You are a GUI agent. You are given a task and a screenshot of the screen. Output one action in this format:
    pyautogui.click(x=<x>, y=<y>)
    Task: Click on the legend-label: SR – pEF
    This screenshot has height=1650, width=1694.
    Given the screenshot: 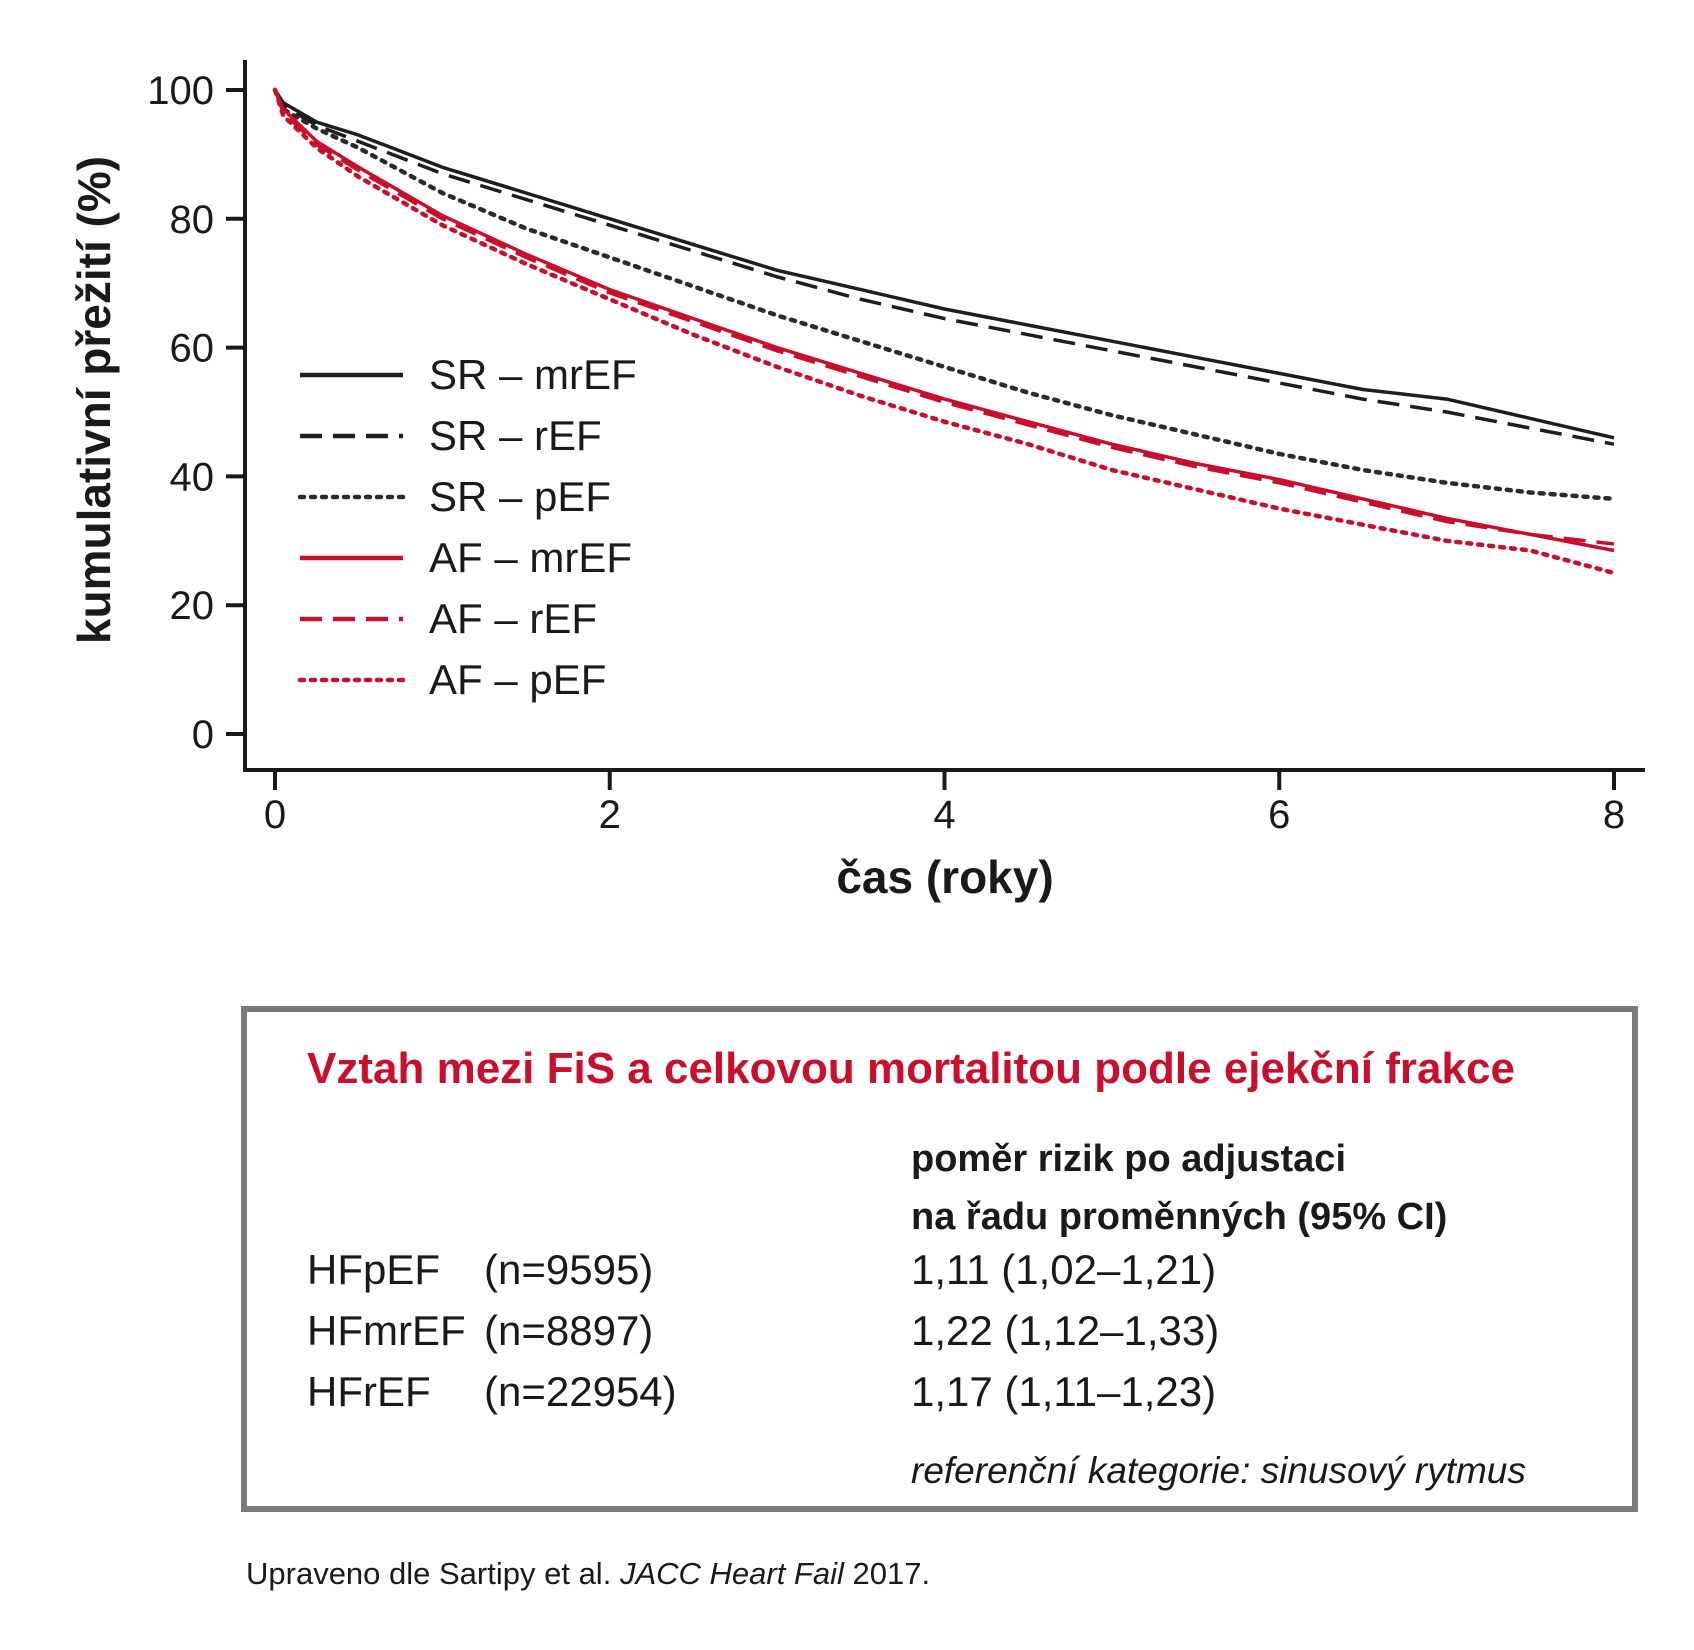 What is the action you would take?
    pyautogui.click(x=520, y=496)
    